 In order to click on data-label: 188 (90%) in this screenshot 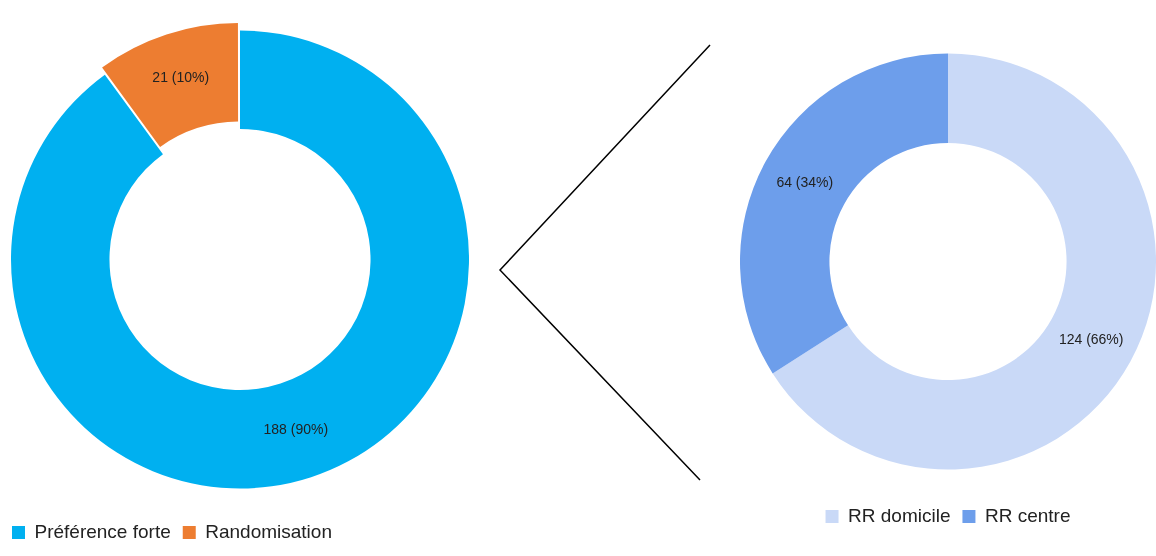, I will do `click(296, 429)`.